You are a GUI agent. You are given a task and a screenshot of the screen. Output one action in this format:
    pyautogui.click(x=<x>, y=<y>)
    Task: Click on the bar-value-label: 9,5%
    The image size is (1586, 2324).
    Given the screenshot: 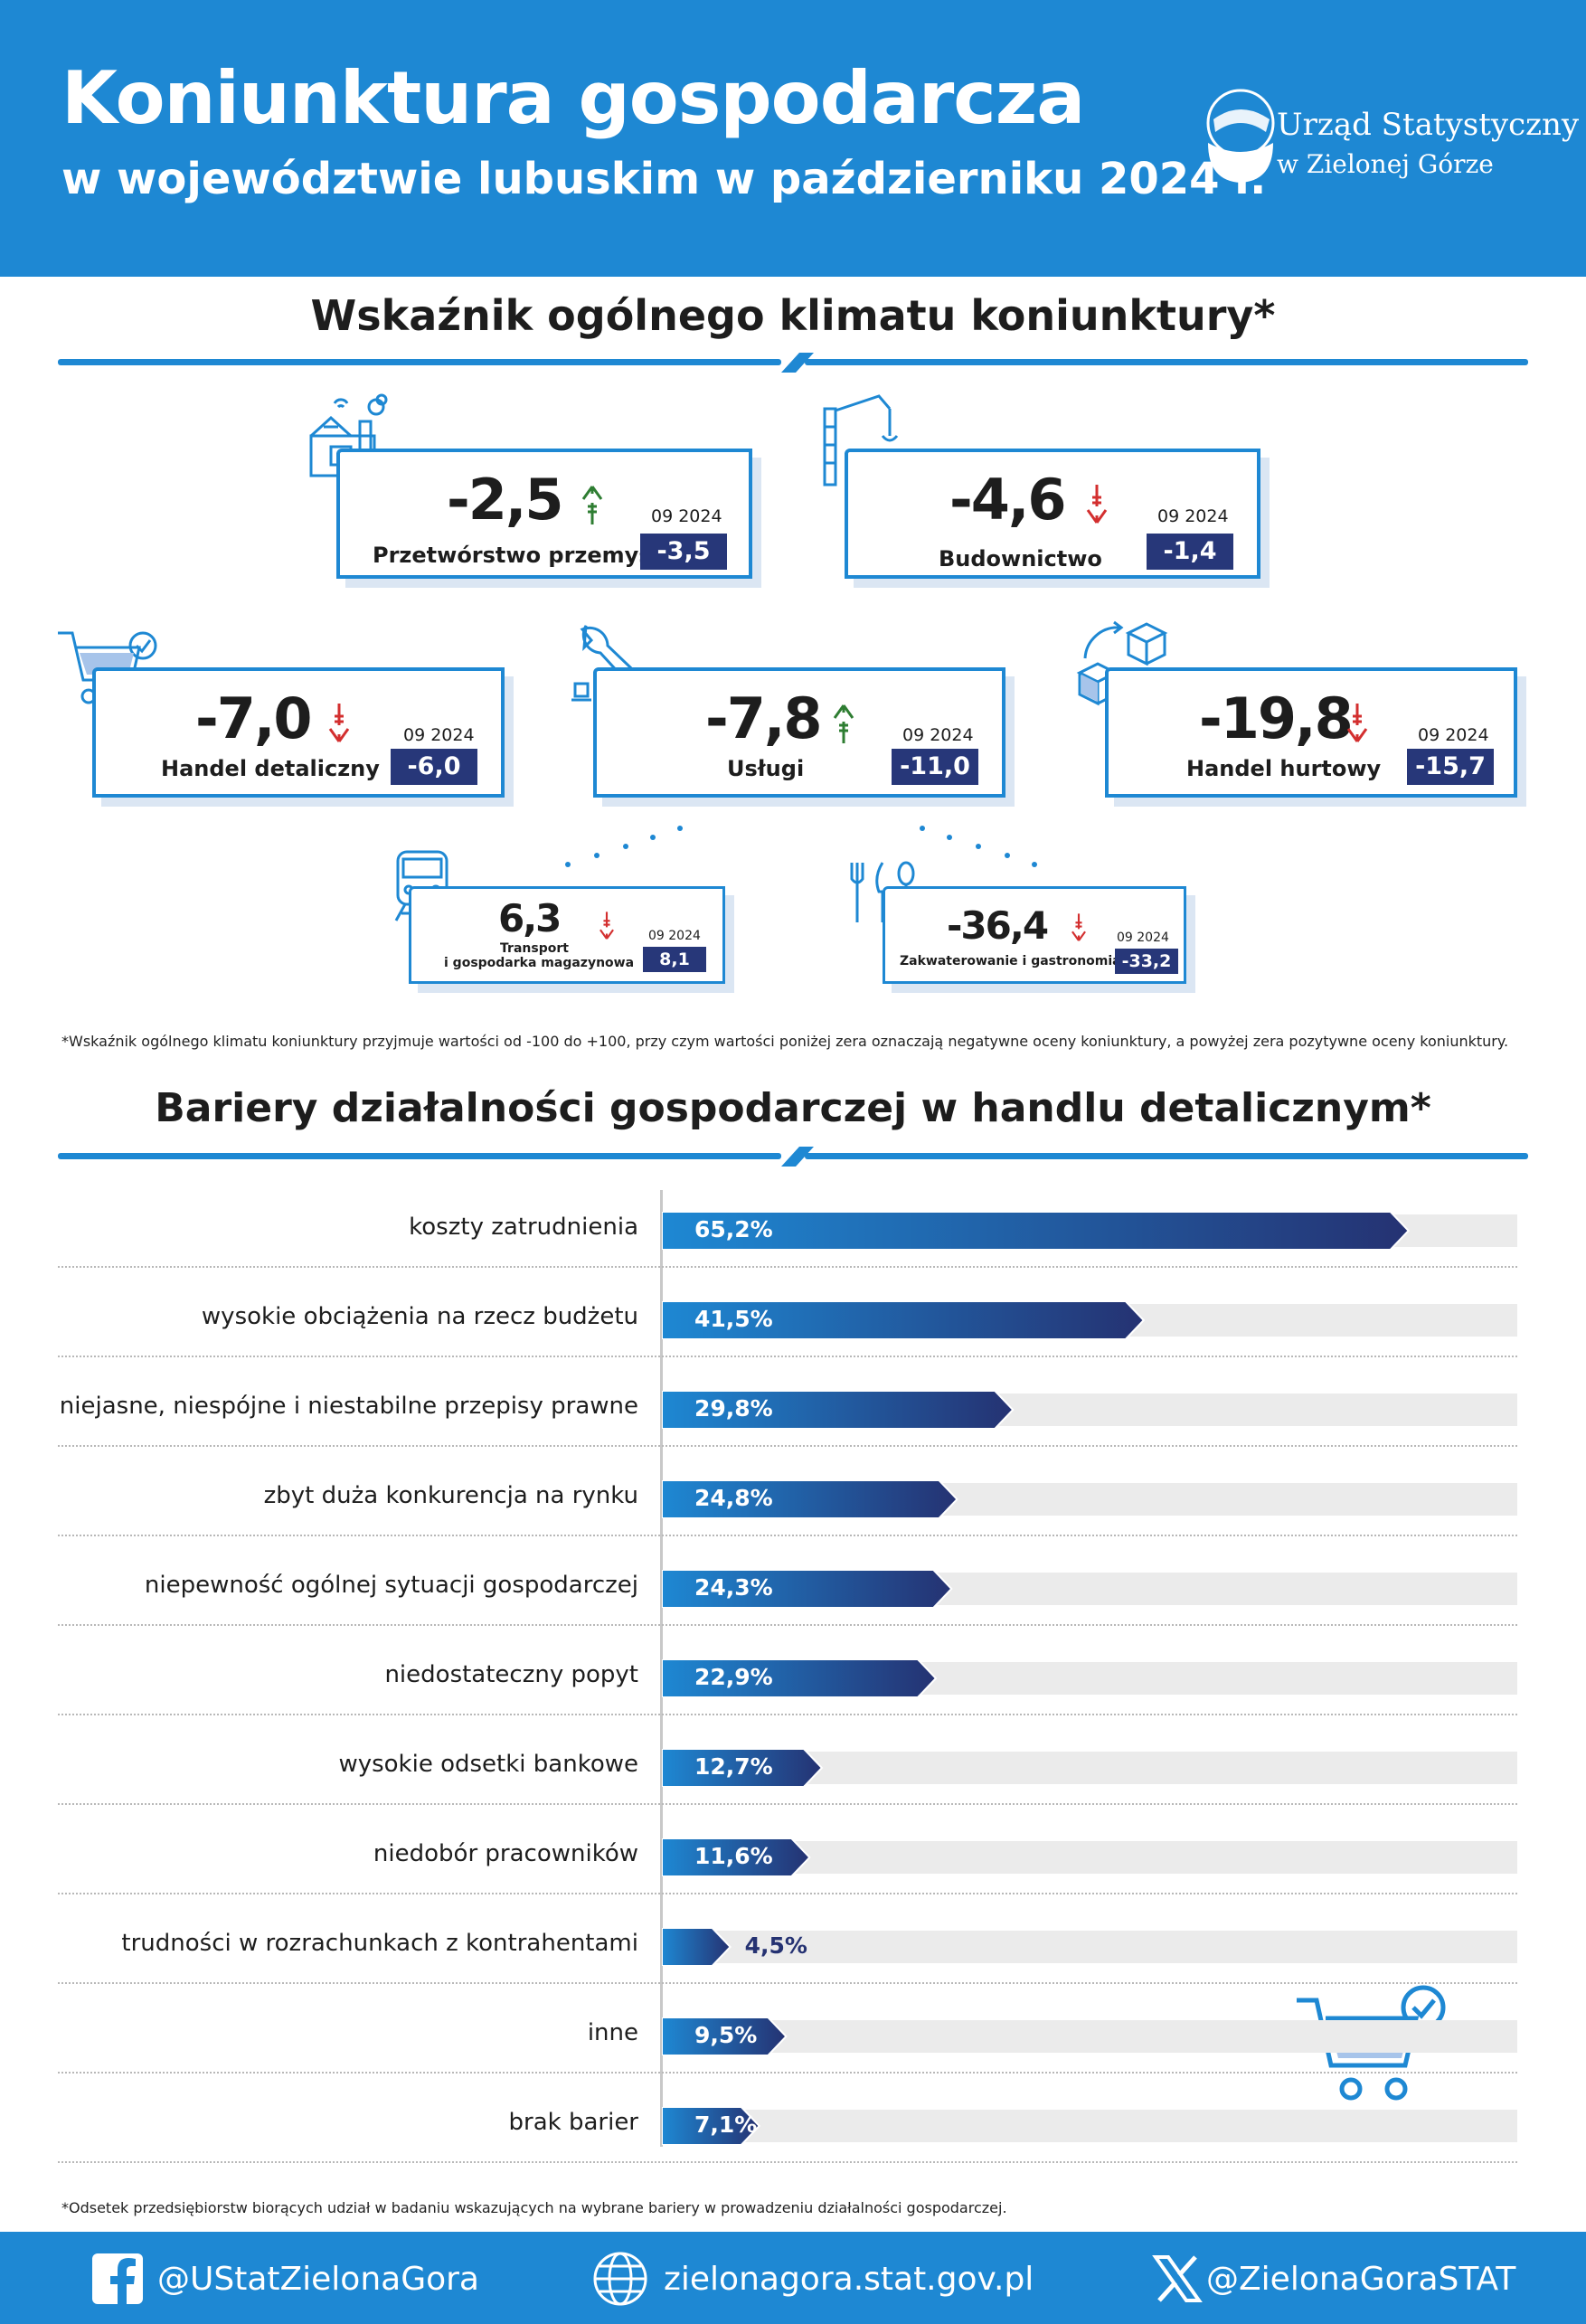 What is the action you would take?
    pyautogui.click(x=726, y=2035)
    